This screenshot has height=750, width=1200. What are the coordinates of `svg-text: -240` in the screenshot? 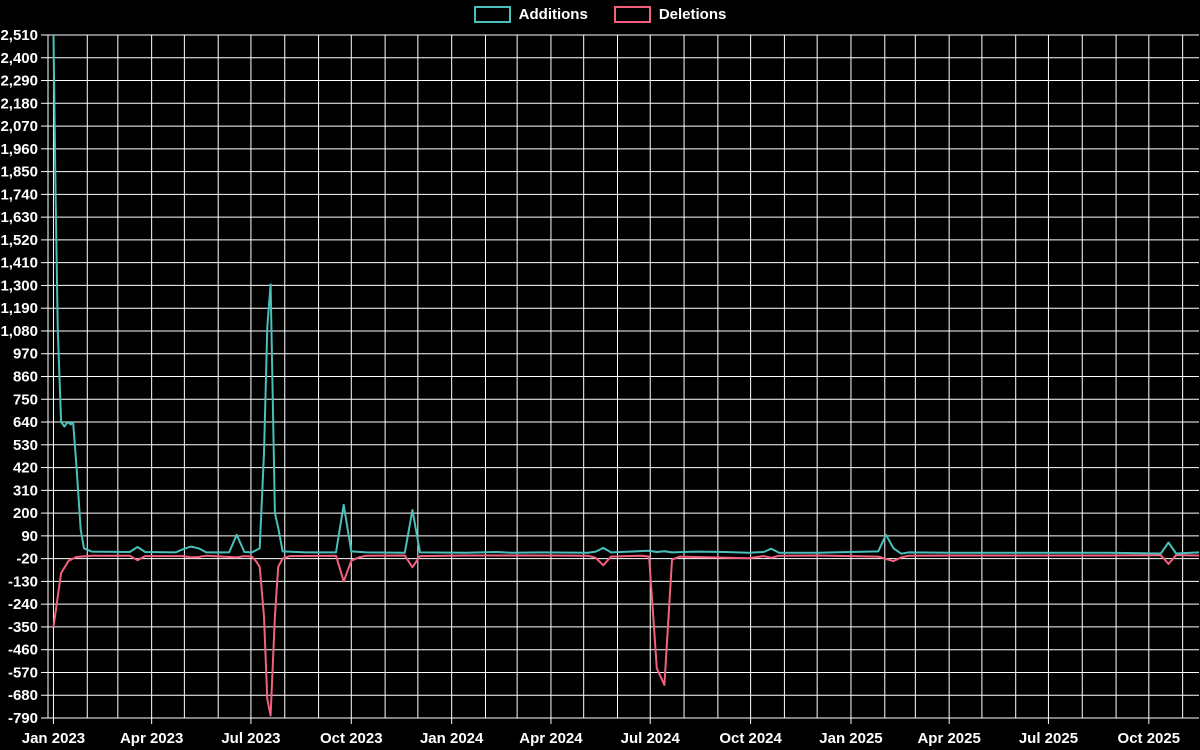 It's located at (23, 604).